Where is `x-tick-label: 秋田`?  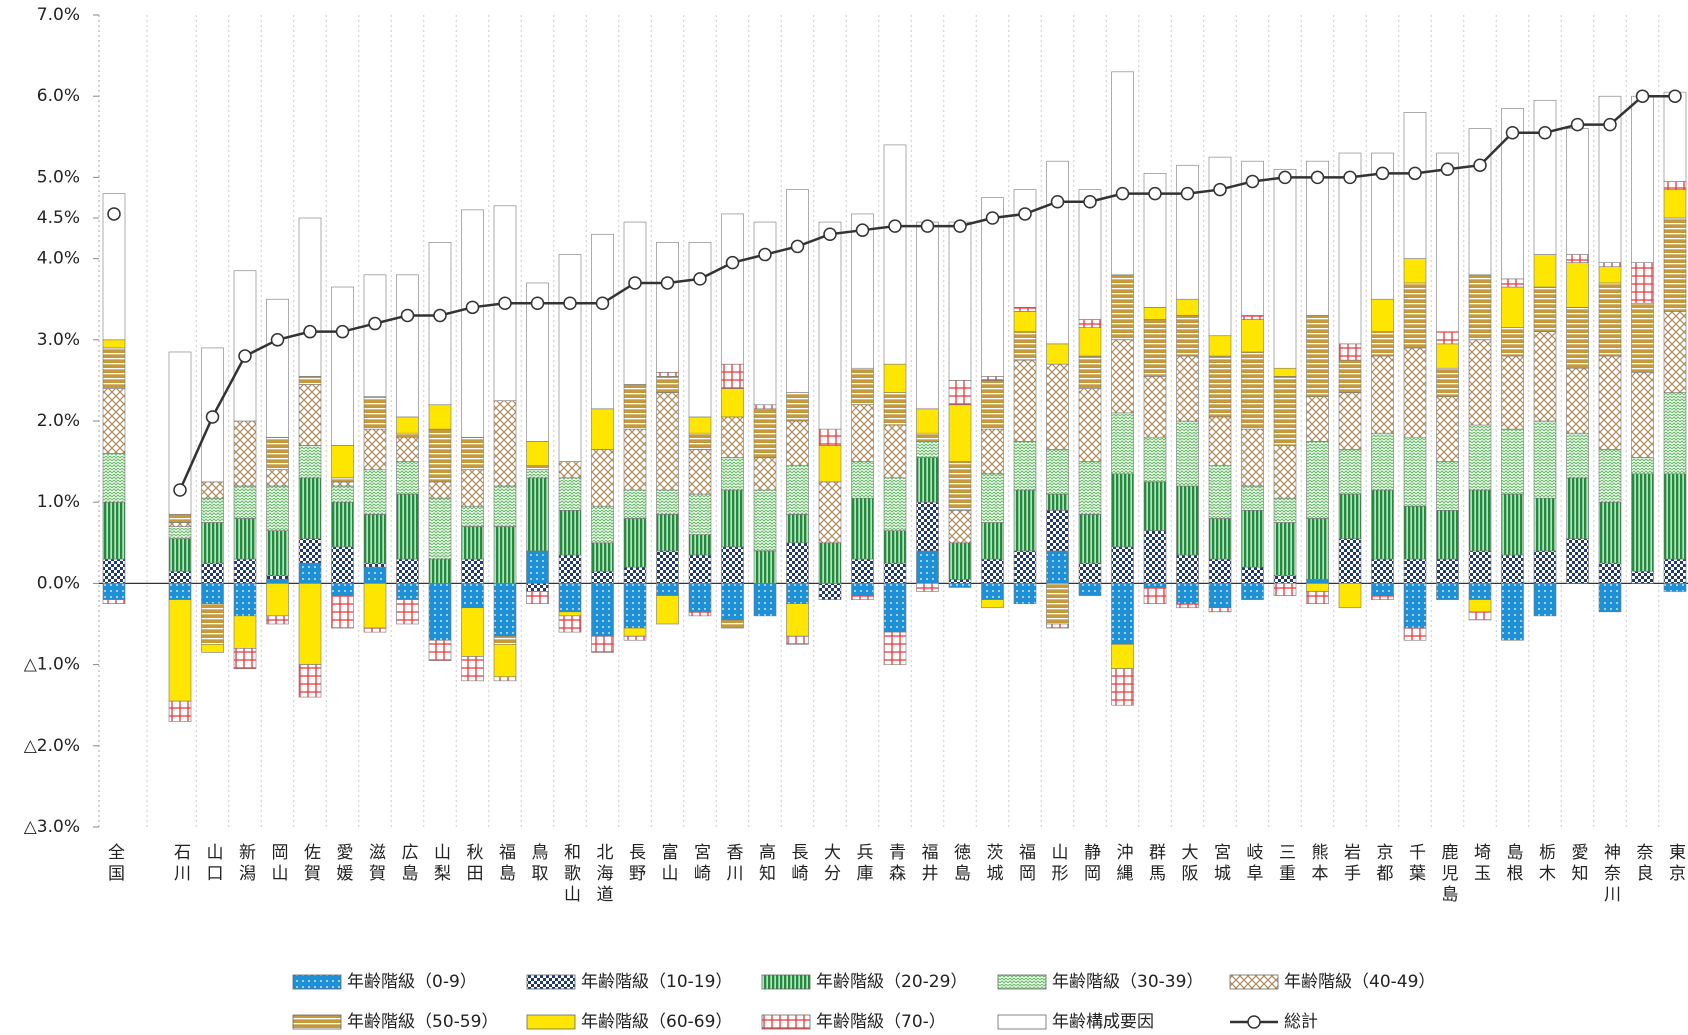 x-tick-label: 秋田 is located at coordinates (473, 864).